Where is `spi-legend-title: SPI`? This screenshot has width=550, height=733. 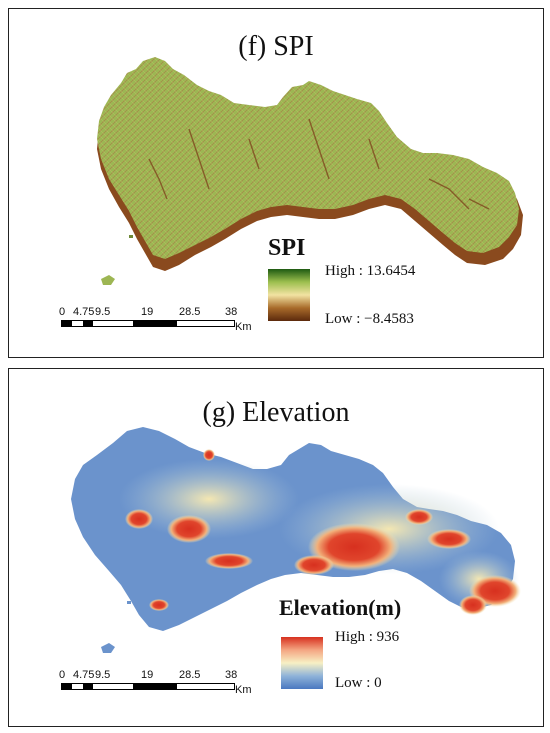 spi-legend-title: SPI is located at coordinates (287, 248).